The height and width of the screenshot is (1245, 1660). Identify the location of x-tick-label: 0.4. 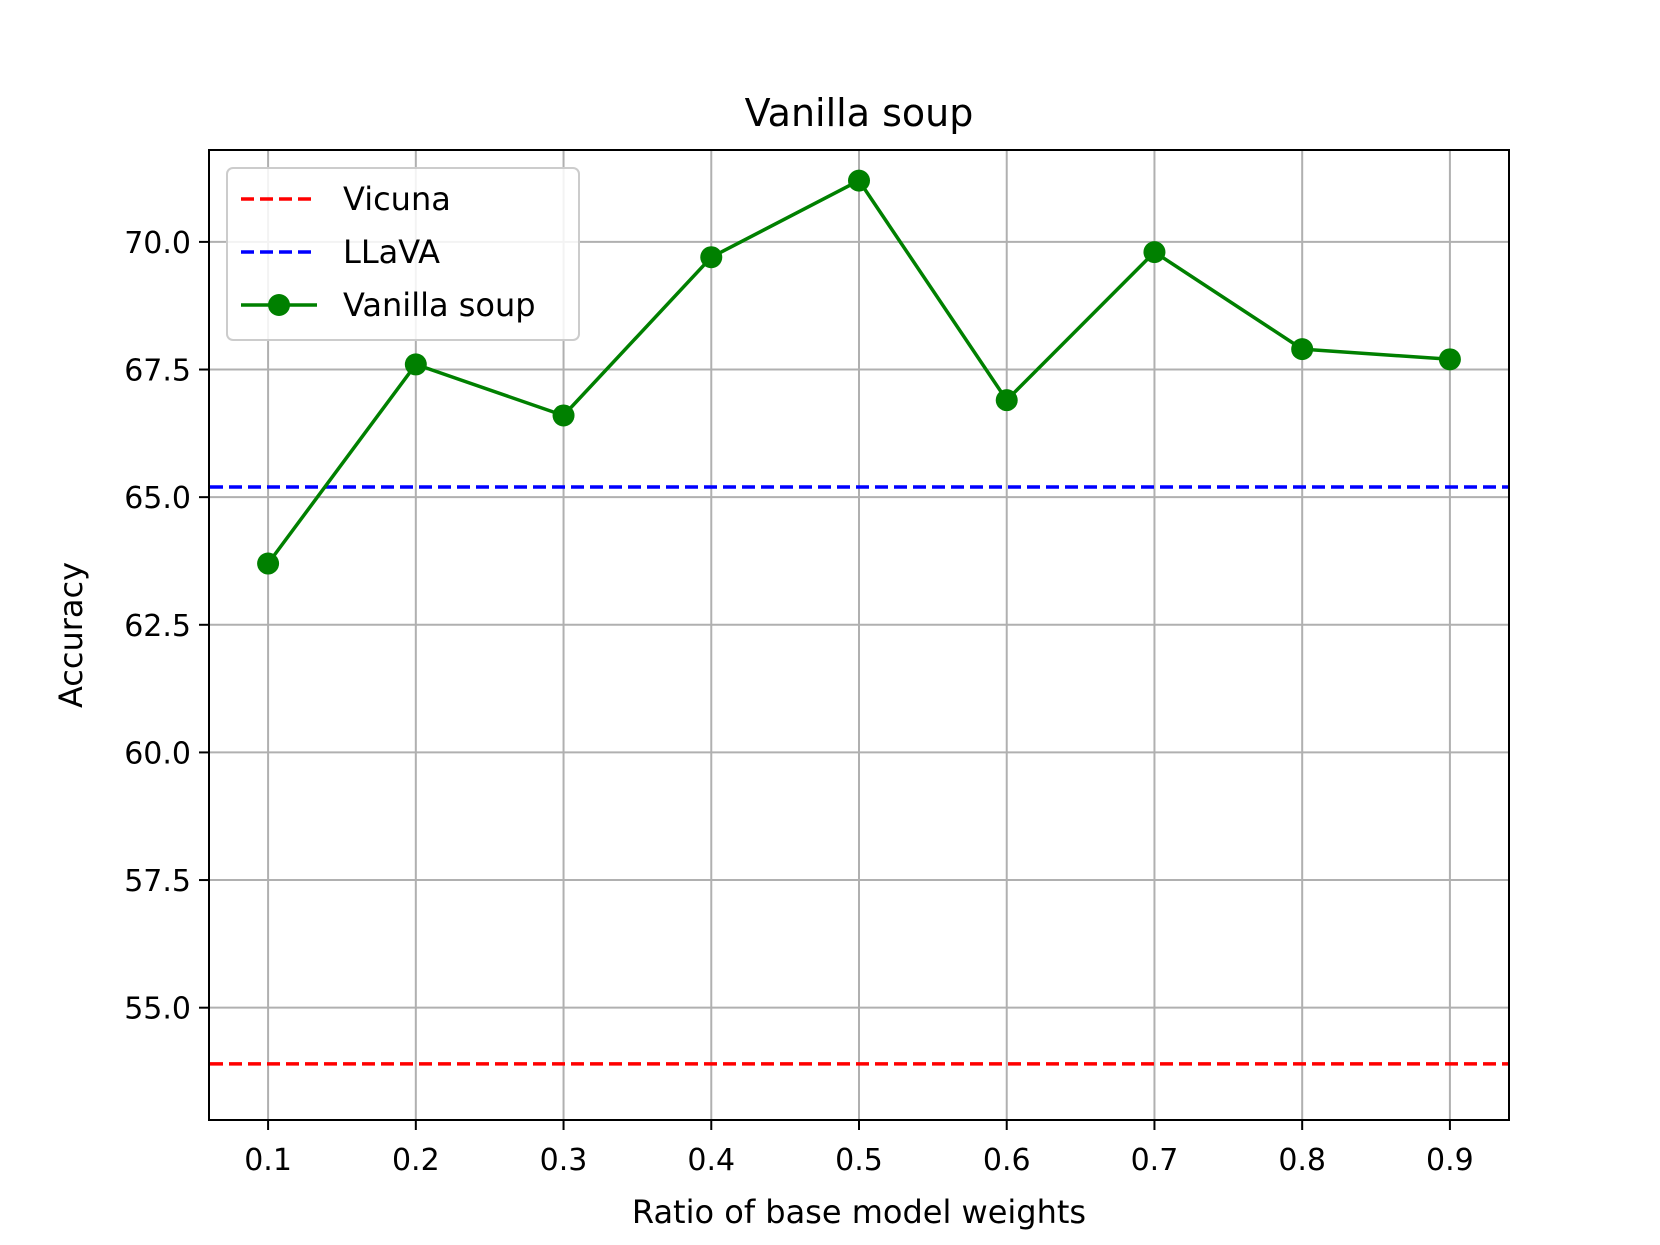
(711, 1160).